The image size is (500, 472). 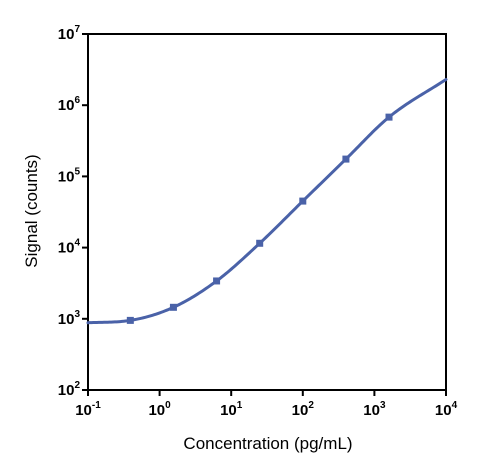 I want to click on y-tick-label: 10³, so click(x=69, y=318).